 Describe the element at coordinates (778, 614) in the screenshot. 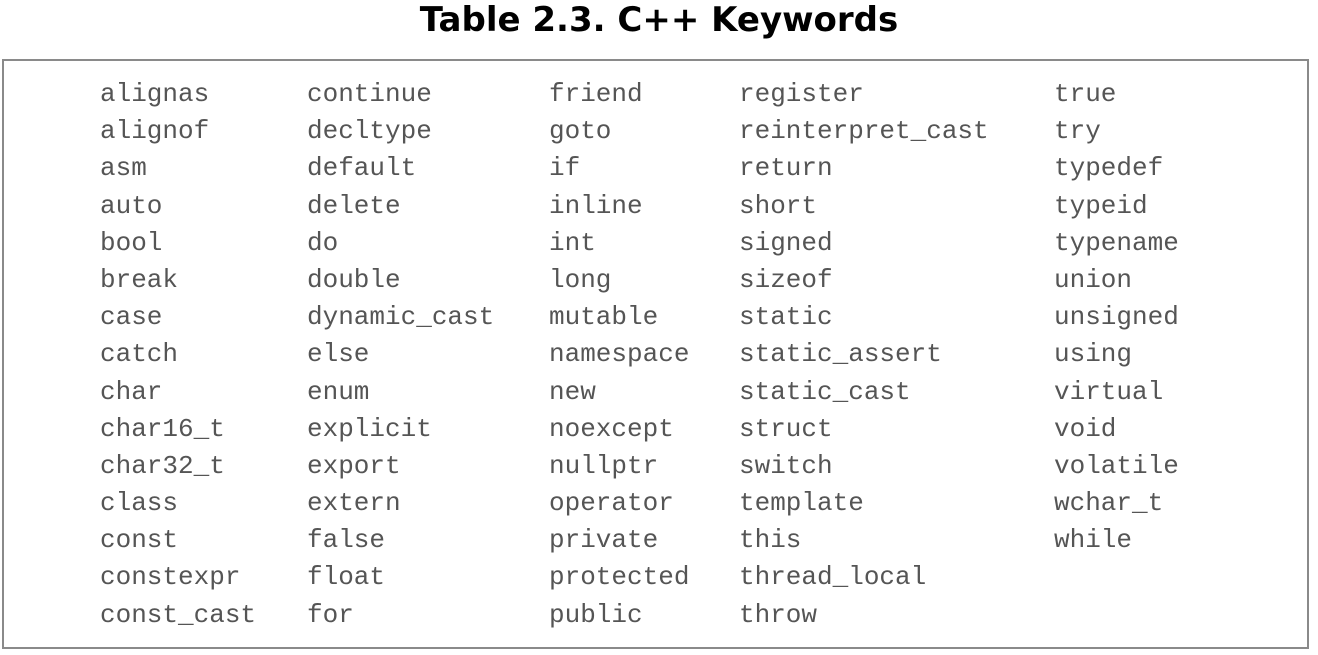

I see `keyword-cell: throw` at that location.